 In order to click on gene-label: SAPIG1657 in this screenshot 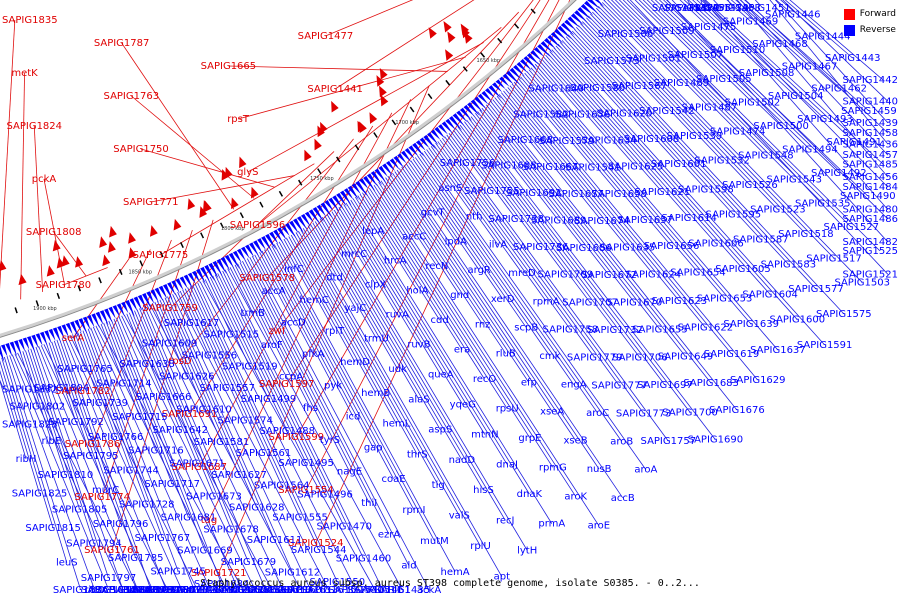, I will do `click(645, 220)`.